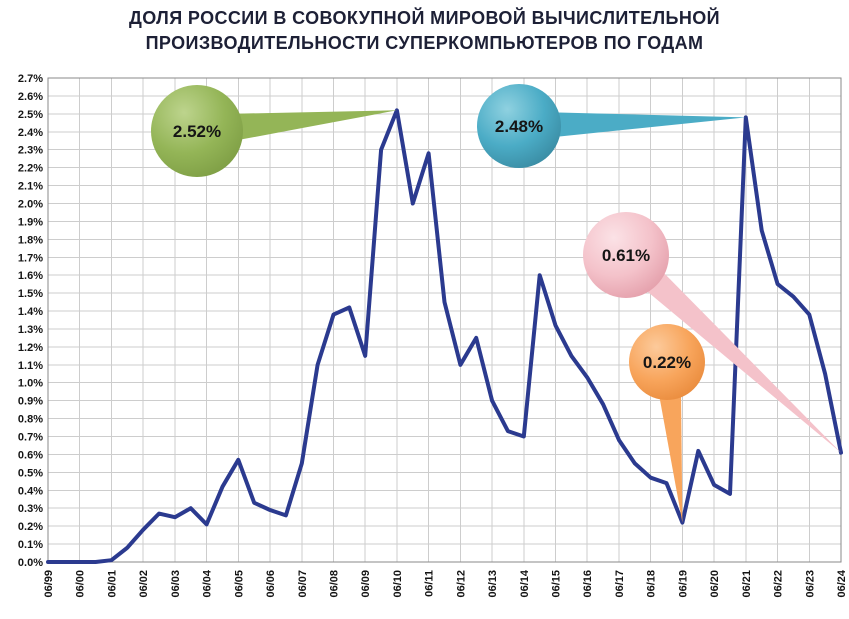 This screenshot has width=849, height=619. Describe the element at coordinates (366, 584) in the screenshot. I see `x-tick-label: 06/09` at that location.